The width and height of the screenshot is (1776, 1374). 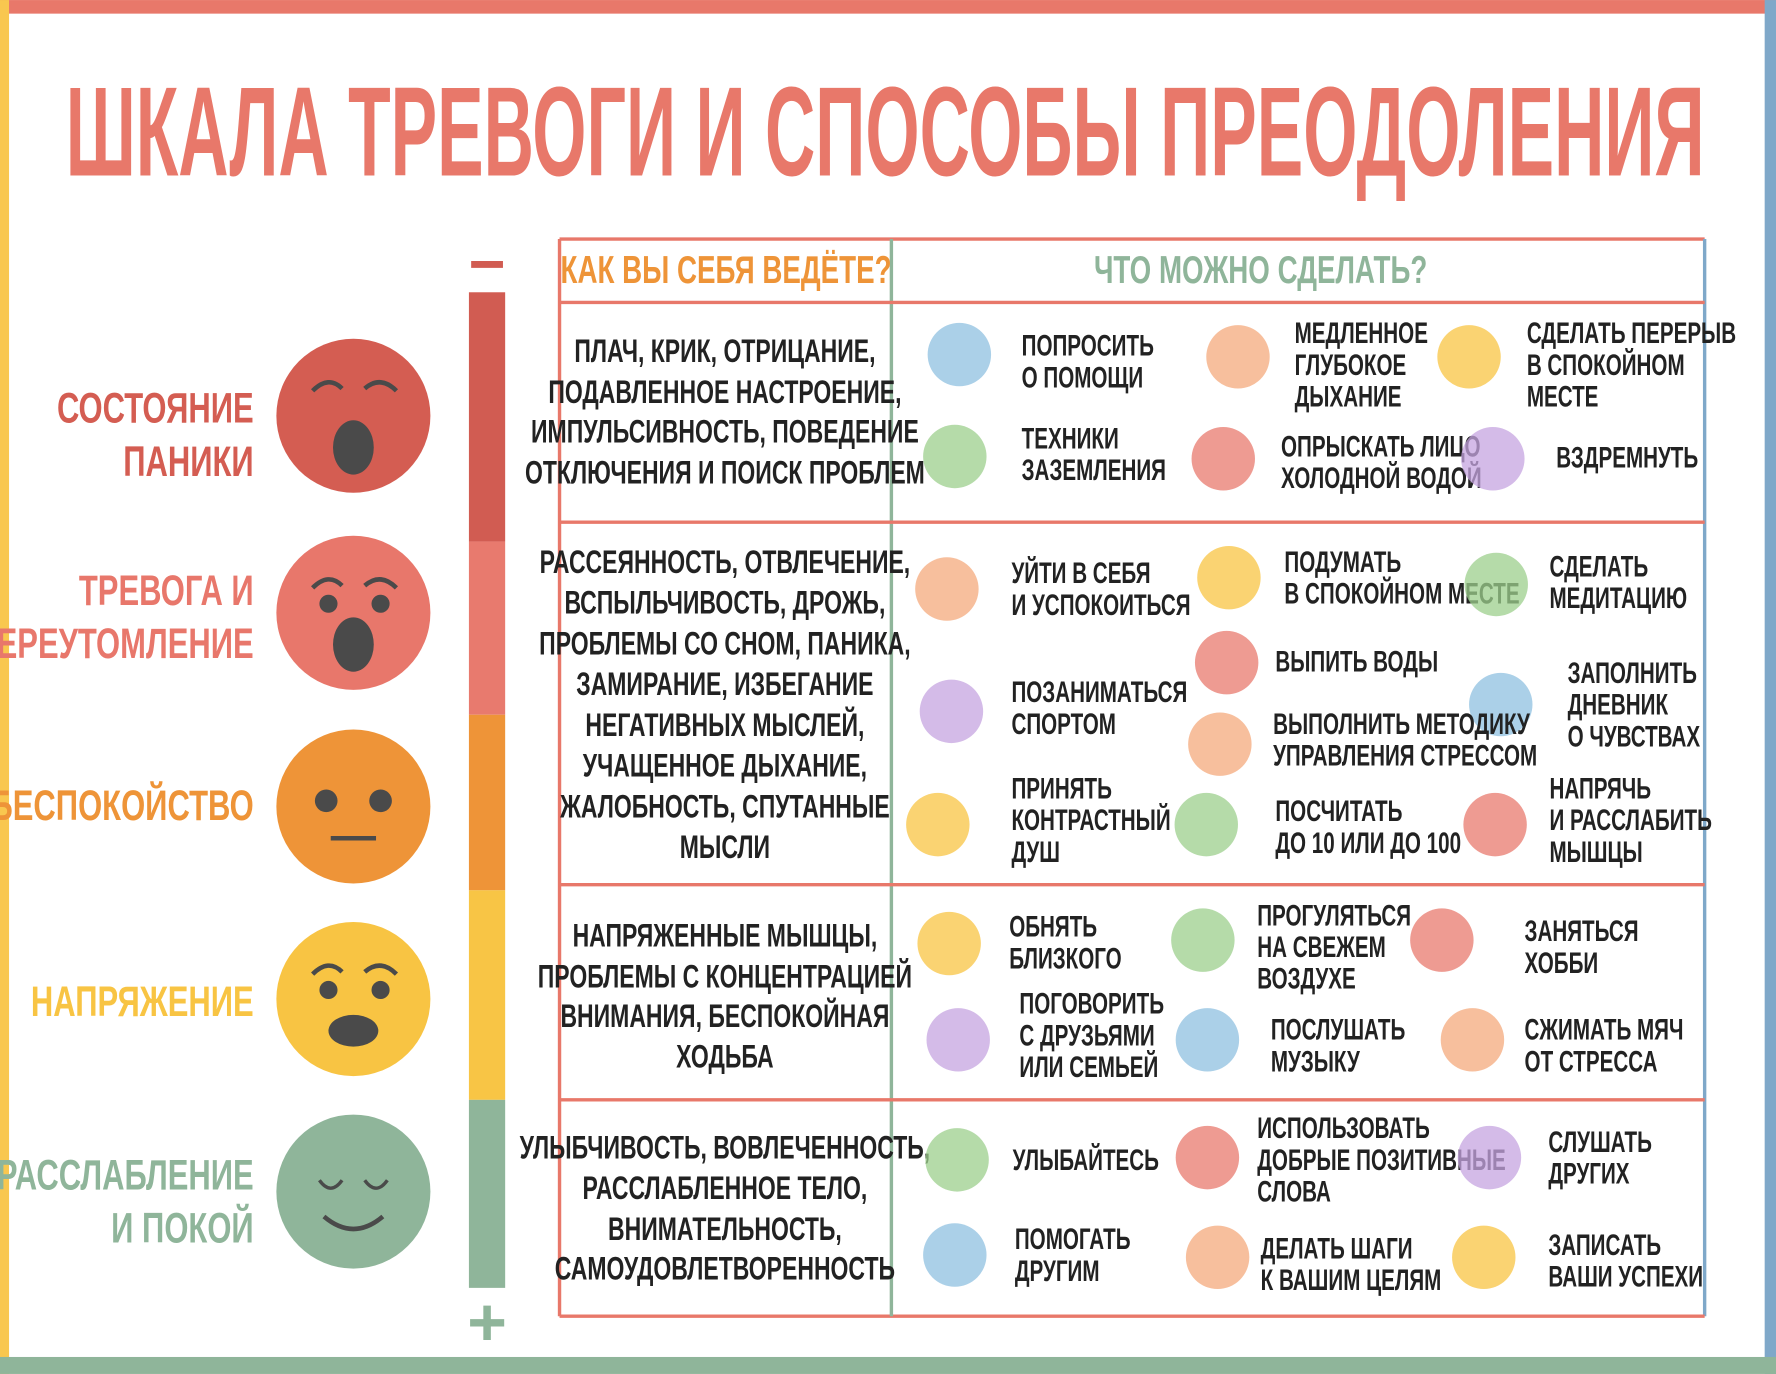 What do you see at coordinates (1604, 1030) in the screenshot?
I see `action-text: СЖИМАТЬ МЯЧ` at bounding box center [1604, 1030].